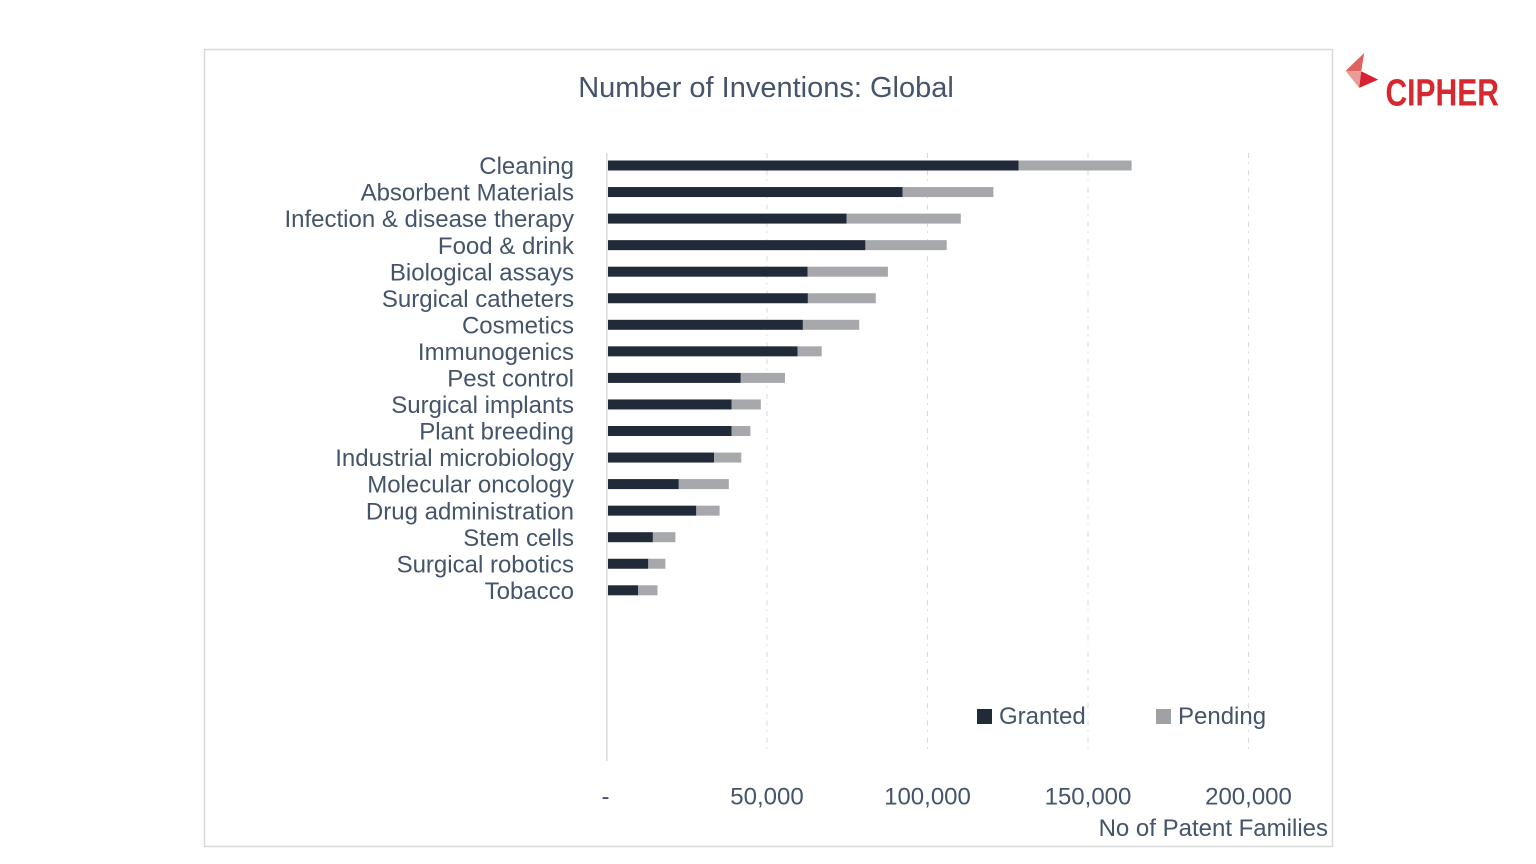 This screenshot has width=1536, height=864. Describe the element at coordinates (1222, 716) in the screenshot. I see `svg-text: Pending` at that location.